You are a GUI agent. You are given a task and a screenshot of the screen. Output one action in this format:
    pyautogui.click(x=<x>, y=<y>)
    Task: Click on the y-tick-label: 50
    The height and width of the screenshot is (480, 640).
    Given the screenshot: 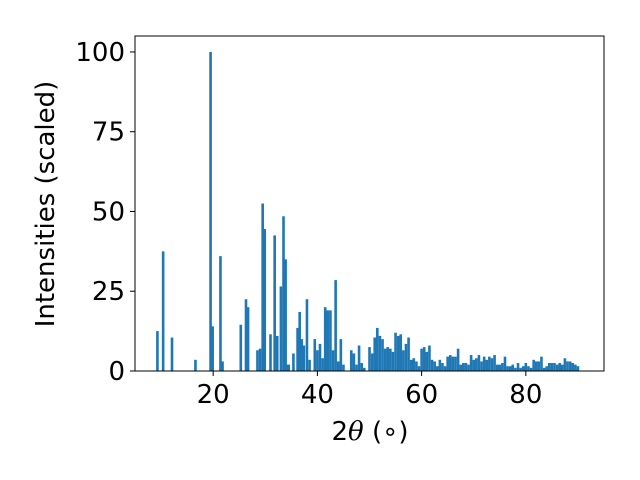 What is the action you would take?
    pyautogui.click(x=108, y=212)
    